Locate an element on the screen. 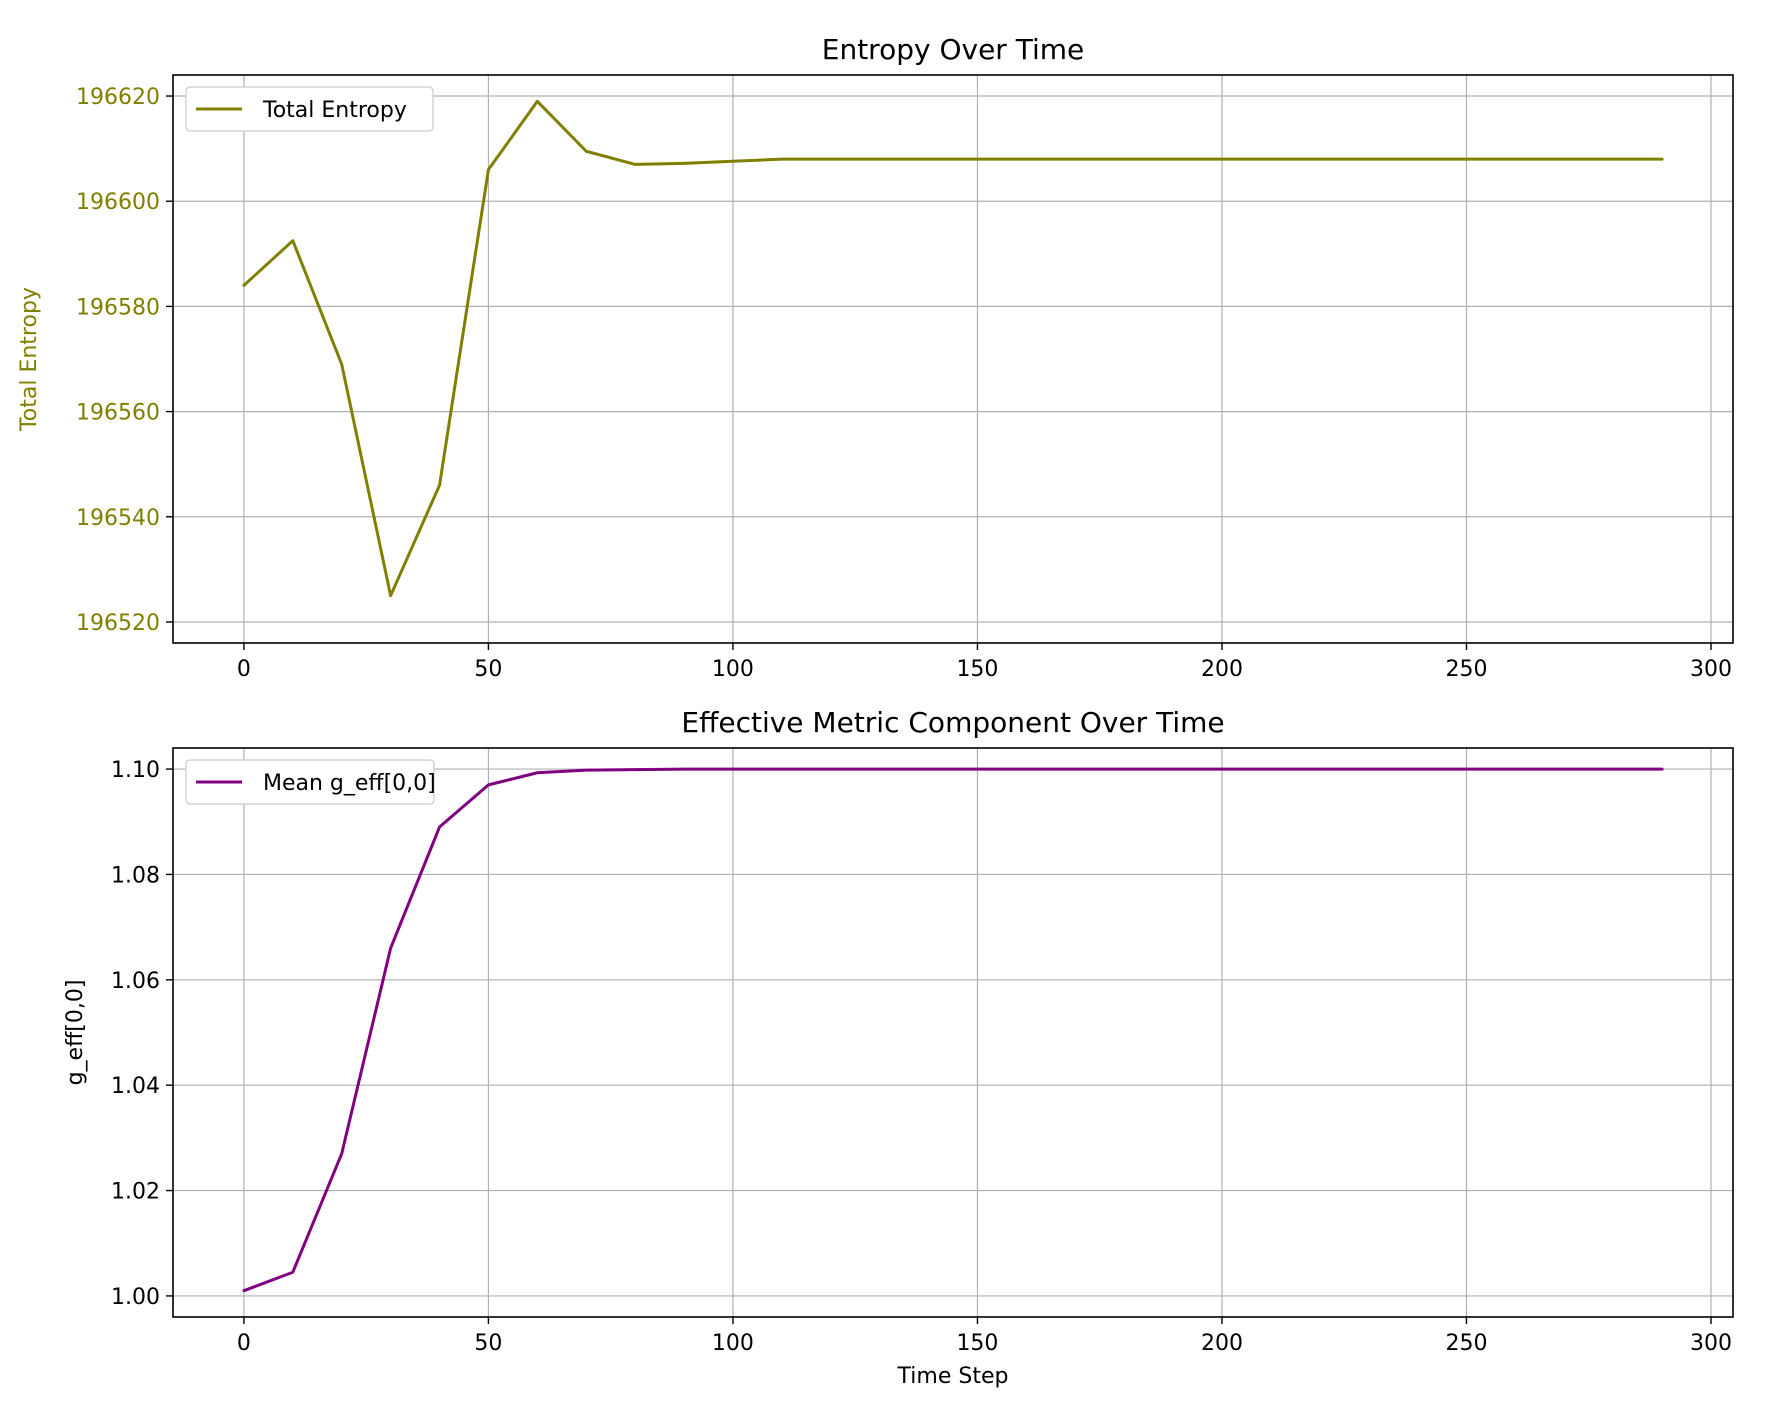 This screenshot has width=1767, height=1408. y-axis-label: Total Entropy is located at coordinates (29, 359).